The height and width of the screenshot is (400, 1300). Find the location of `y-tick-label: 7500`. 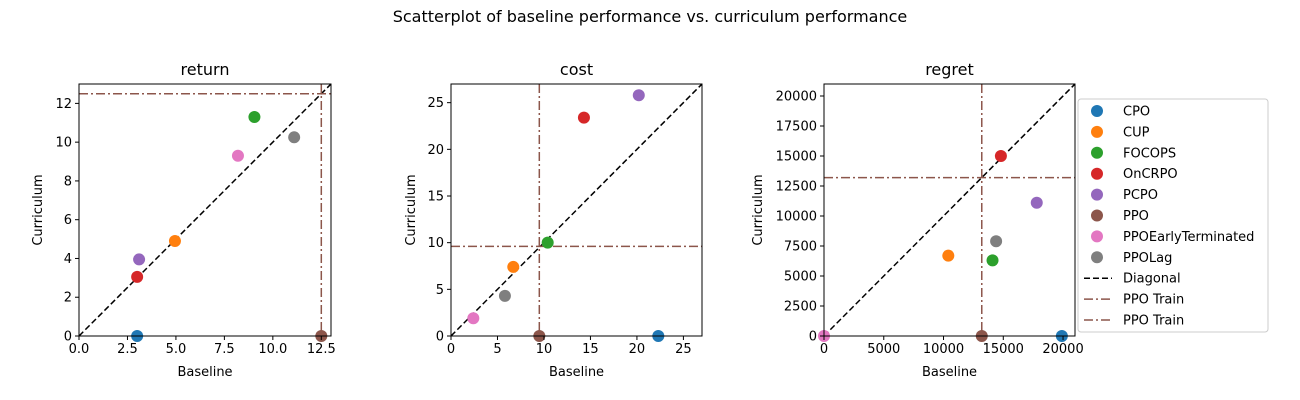

y-tick-label: 7500 is located at coordinates (800, 247).